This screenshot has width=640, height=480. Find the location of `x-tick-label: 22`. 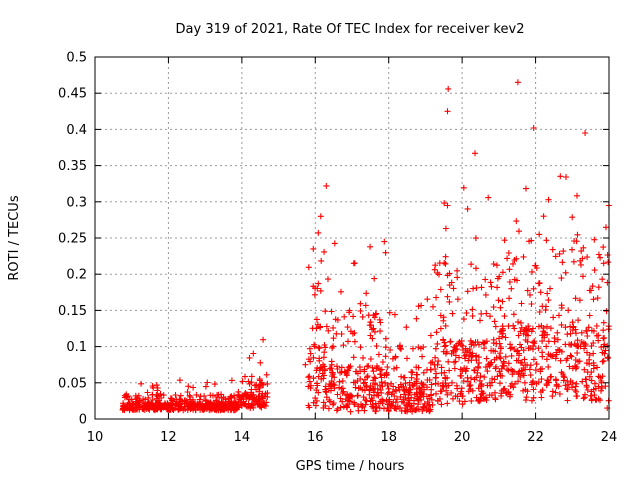

x-tick-label: 22 is located at coordinates (535, 437).